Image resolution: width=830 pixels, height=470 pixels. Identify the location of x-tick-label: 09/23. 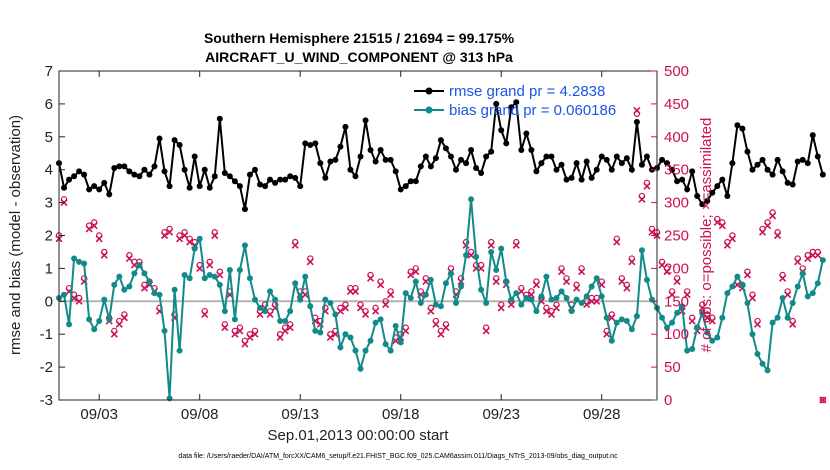
(501, 414).